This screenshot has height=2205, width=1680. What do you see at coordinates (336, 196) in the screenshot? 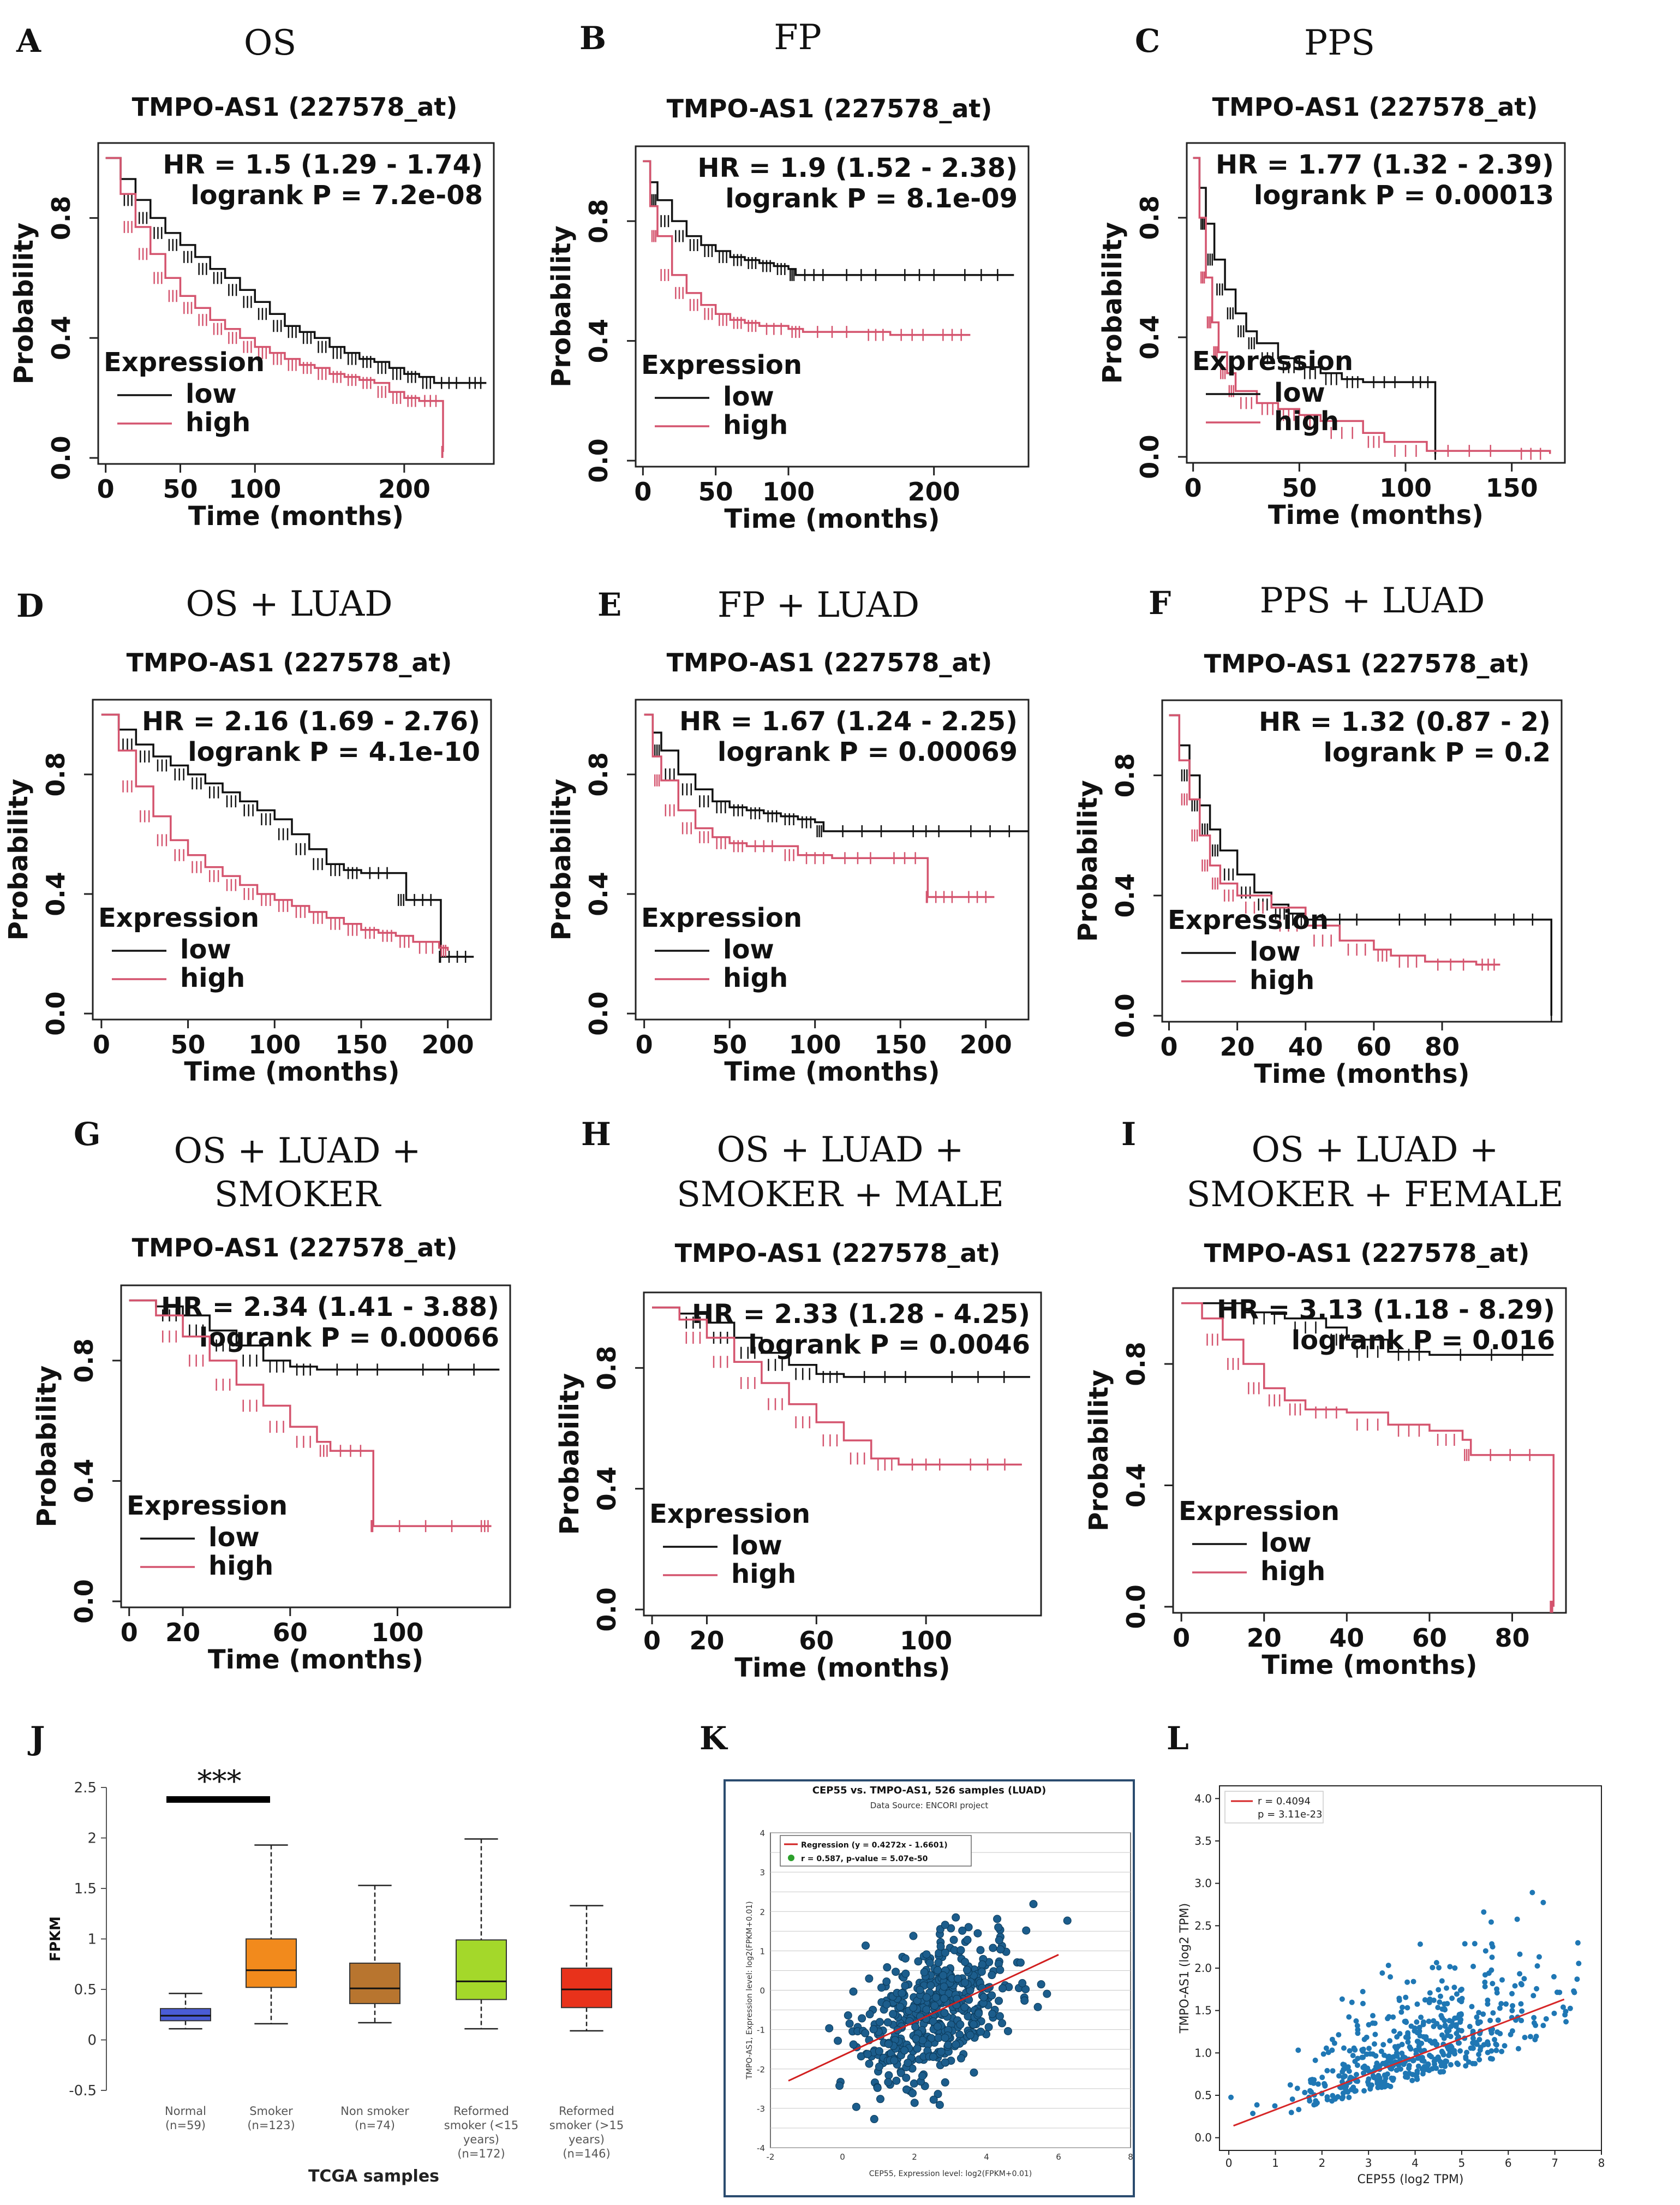
I see `logrank-annotation: logrank P = 7.2e-08` at bounding box center [336, 196].